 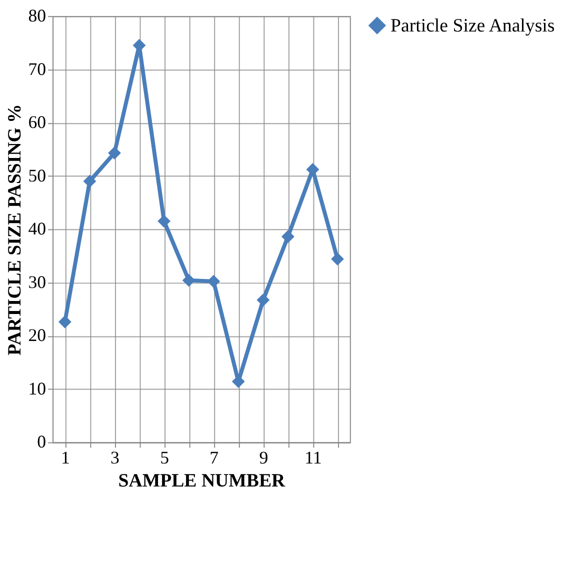 I want to click on y-tick-label: 80, so click(x=37, y=16).